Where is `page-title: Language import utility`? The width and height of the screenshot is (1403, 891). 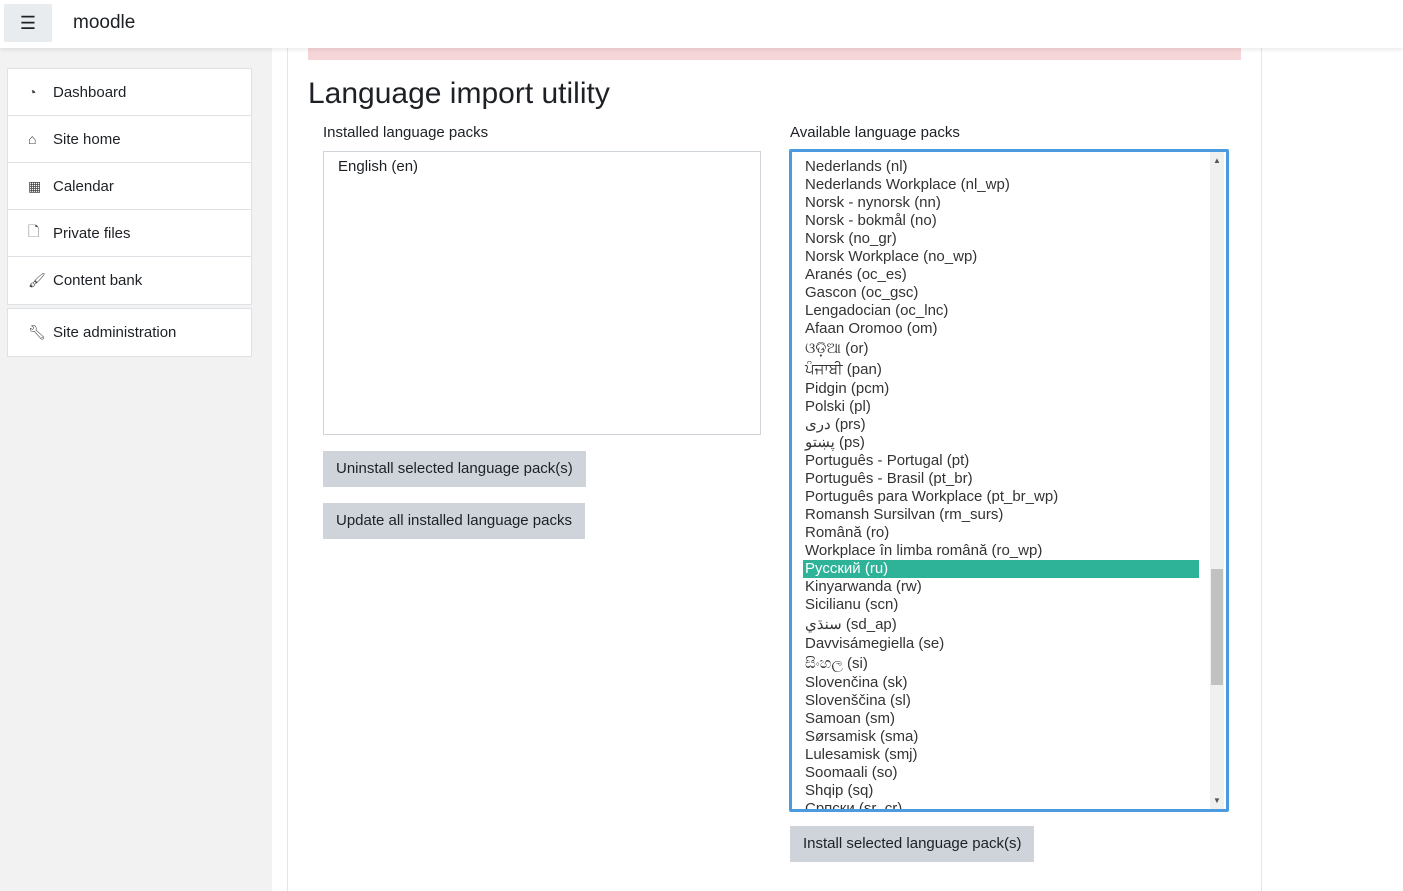
page-title: Language import utility is located at coordinates (459, 93).